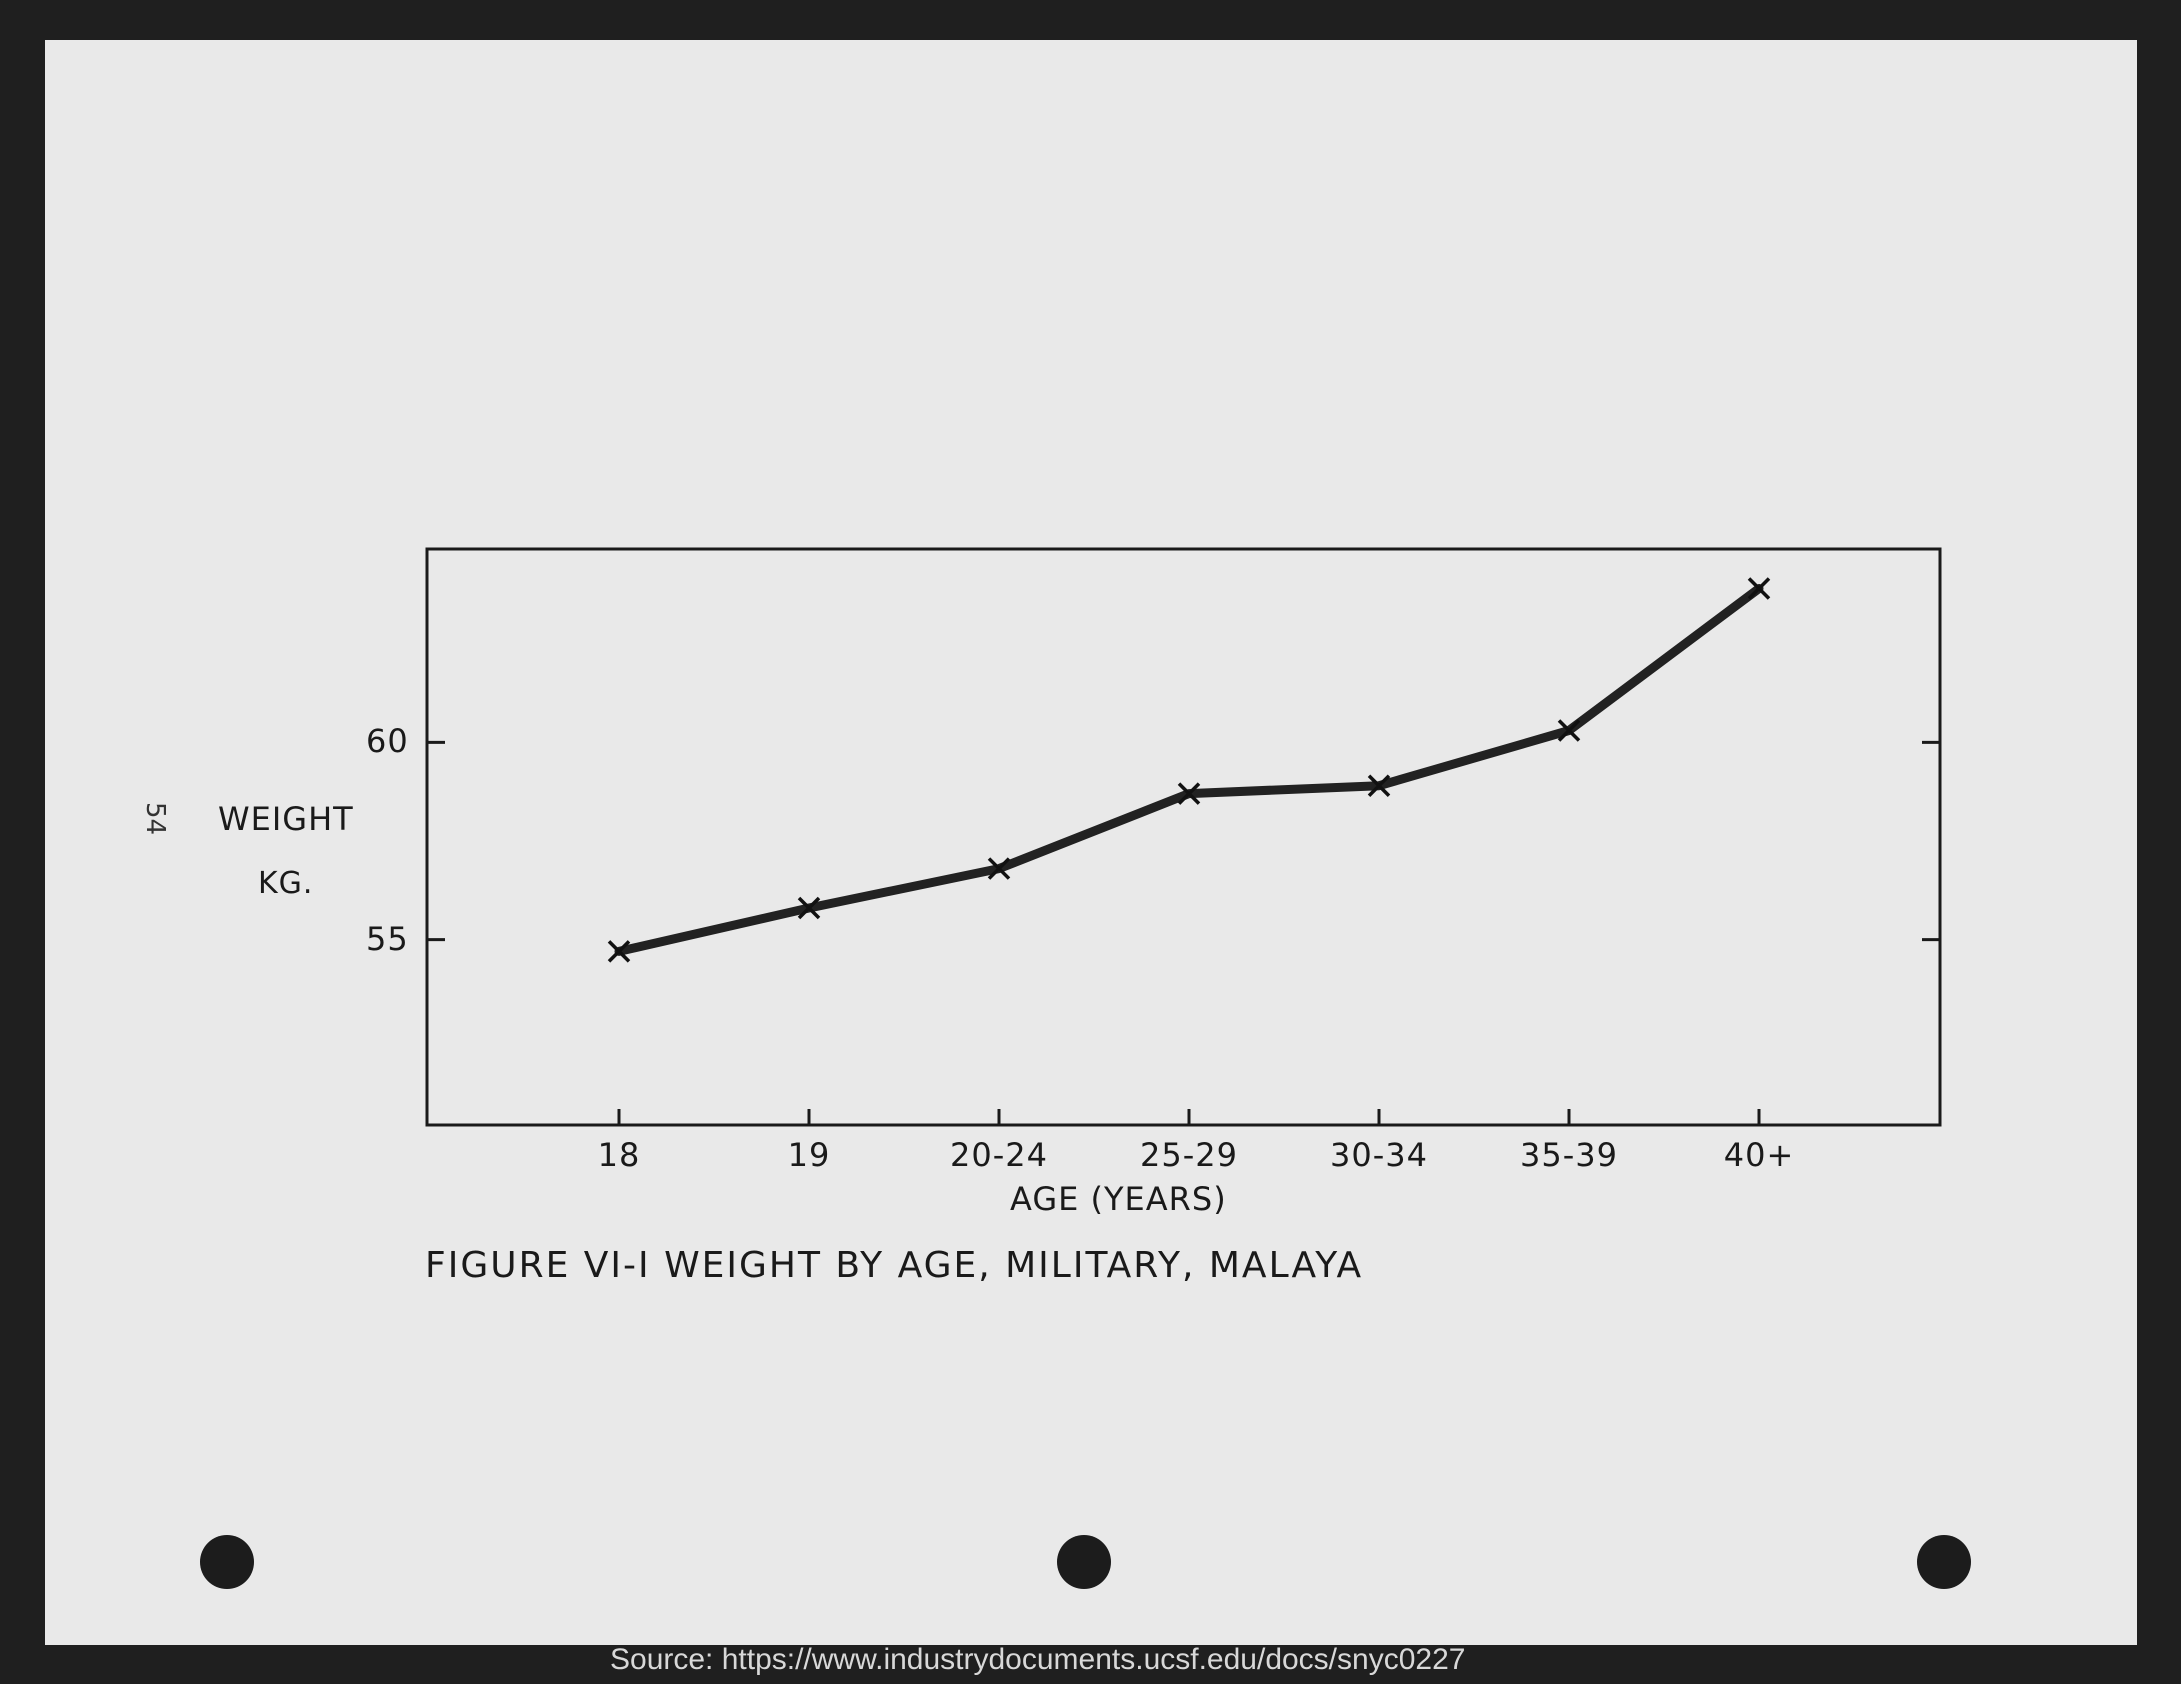 The image size is (2181, 1684). Describe the element at coordinates (1379, 1155) in the screenshot. I see `x-tick-label: 30-34` at that location.